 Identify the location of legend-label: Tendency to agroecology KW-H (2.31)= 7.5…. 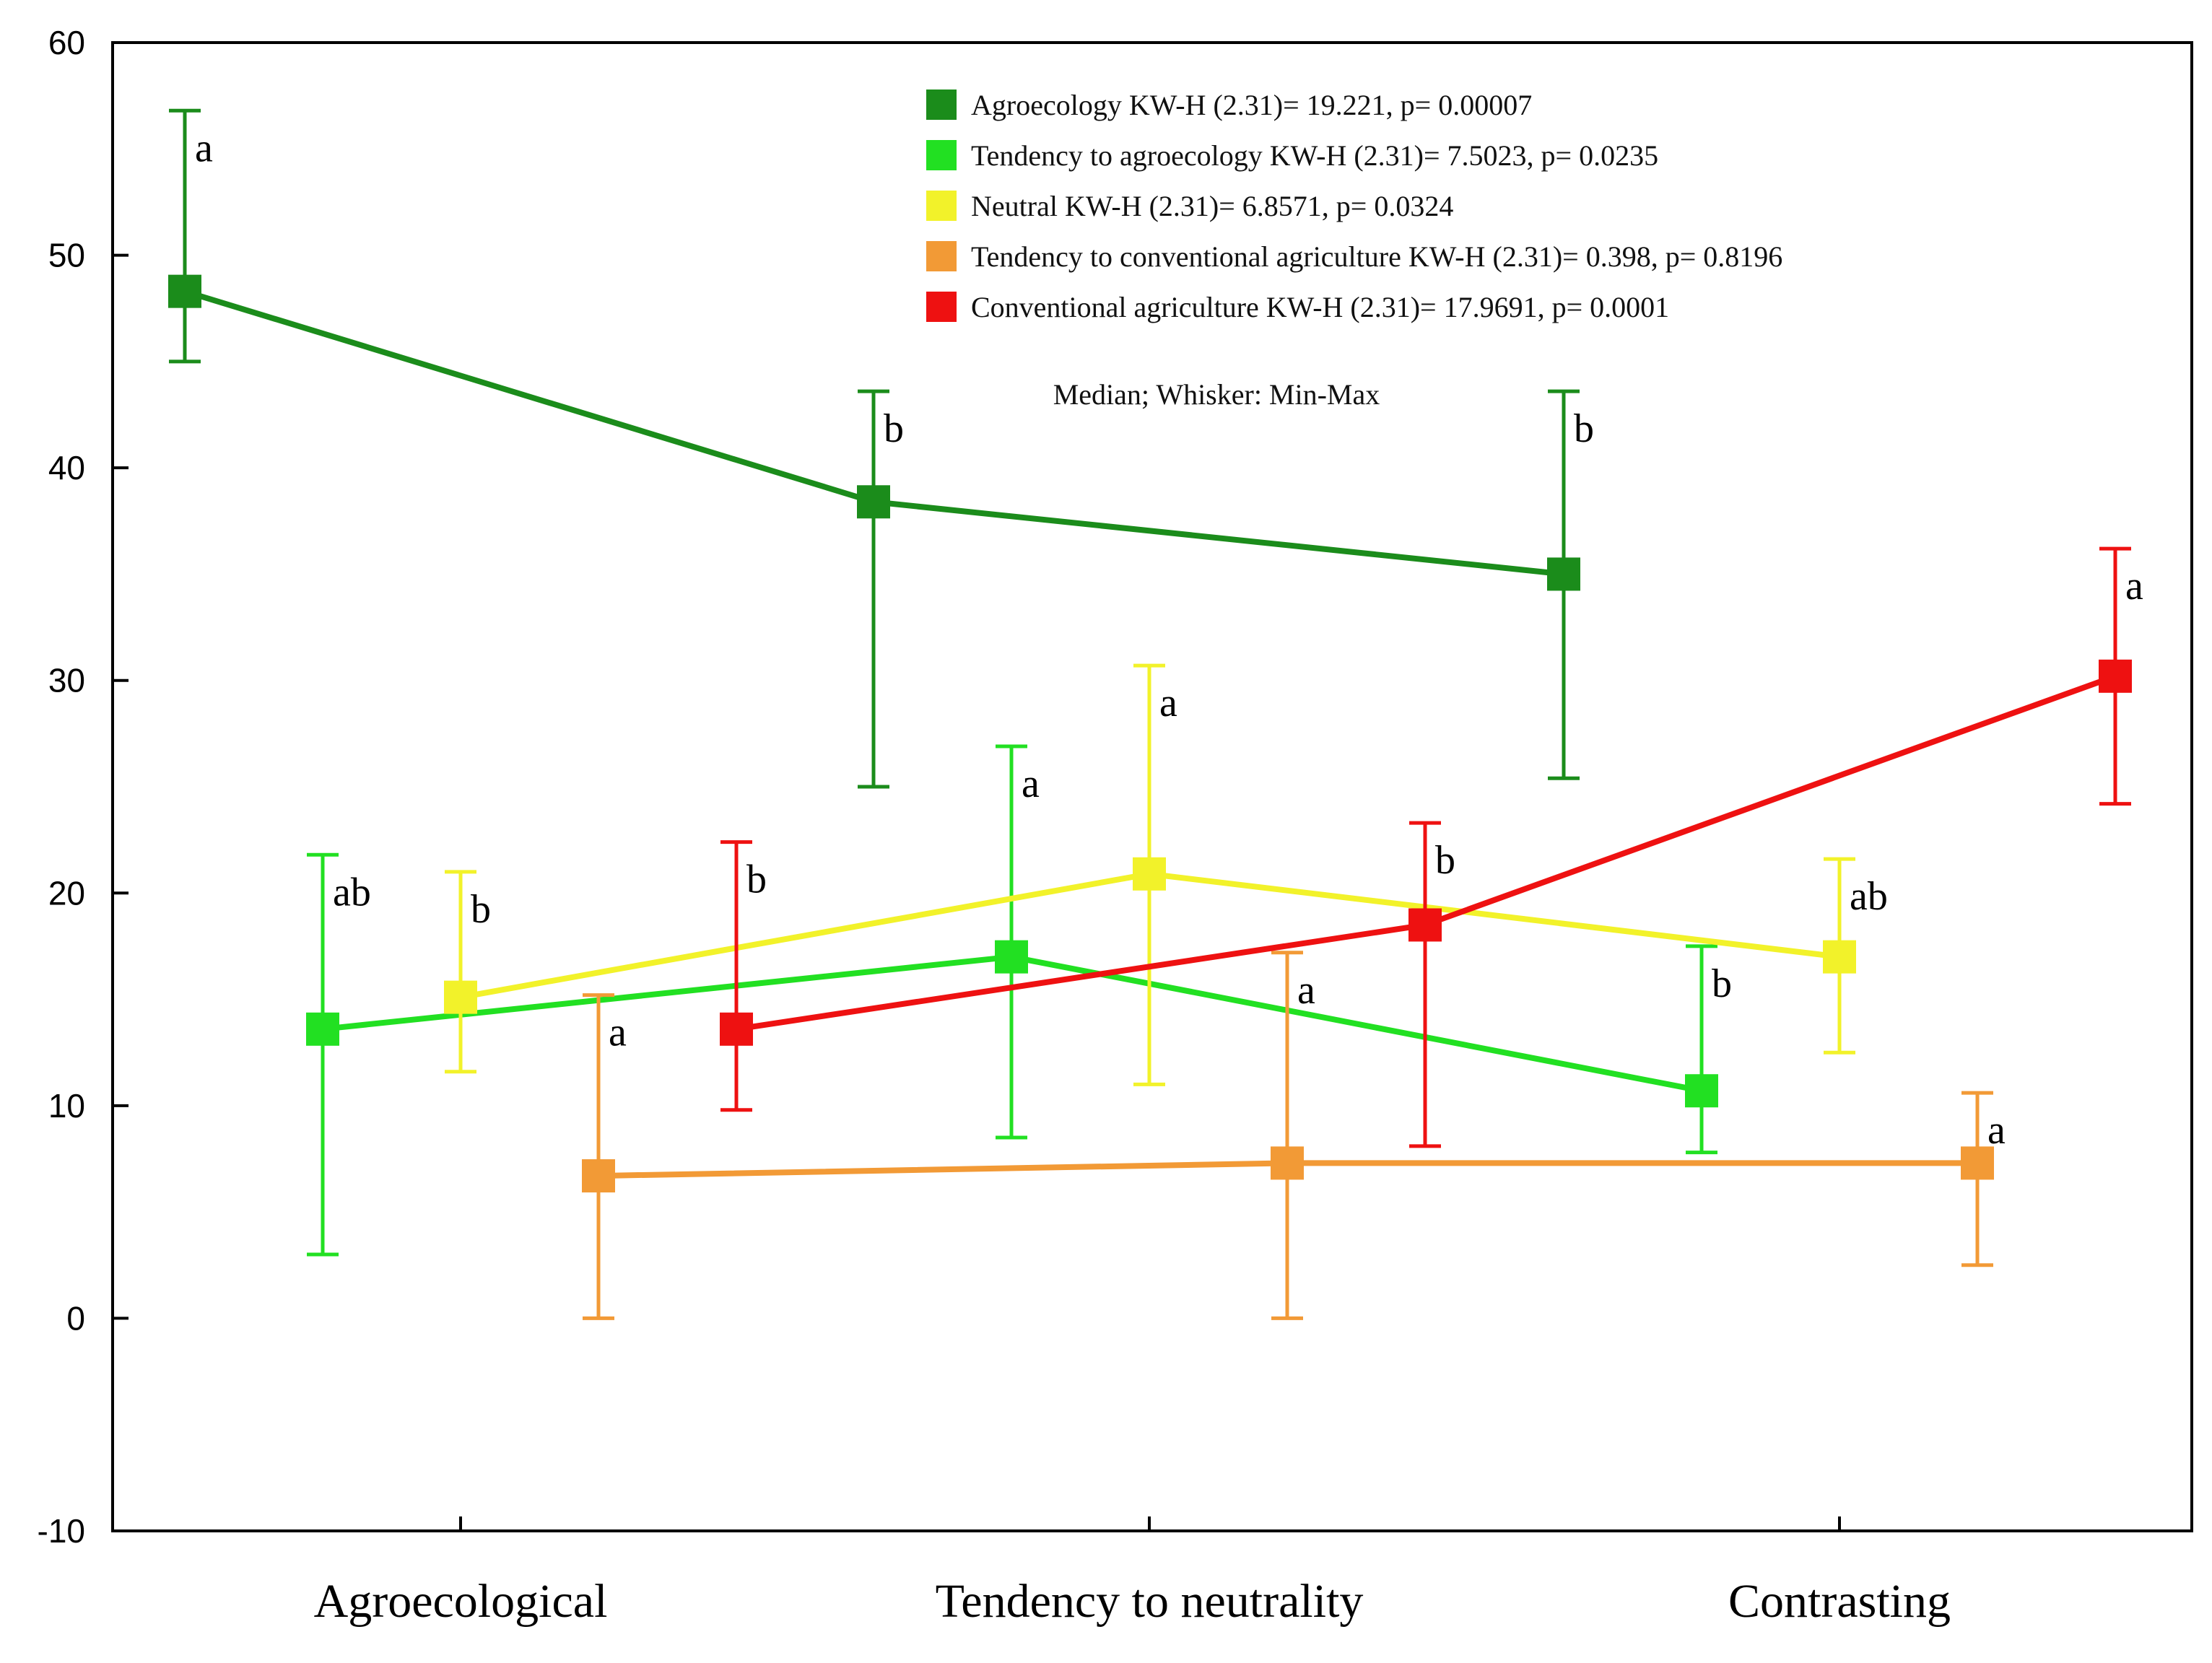
(1314, 155).